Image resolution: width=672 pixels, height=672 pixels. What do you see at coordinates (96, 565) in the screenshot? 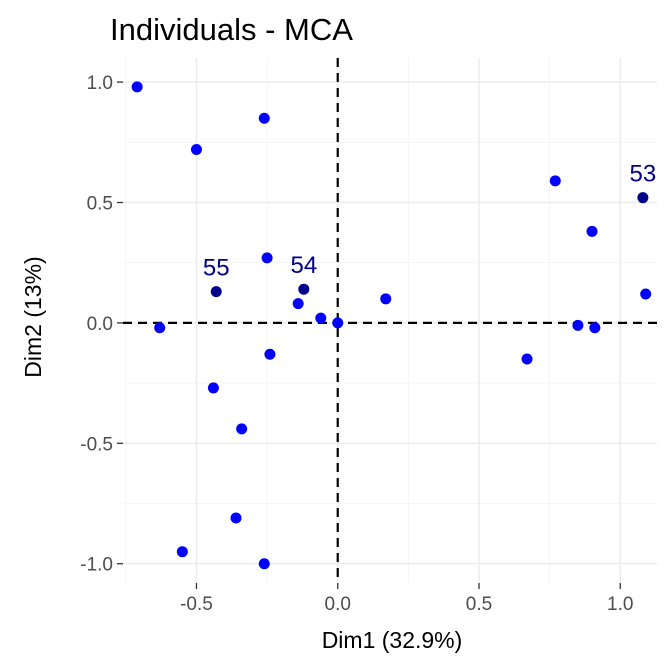
I see `y-tick-label: -1.0` at bounding box center [96, 565].